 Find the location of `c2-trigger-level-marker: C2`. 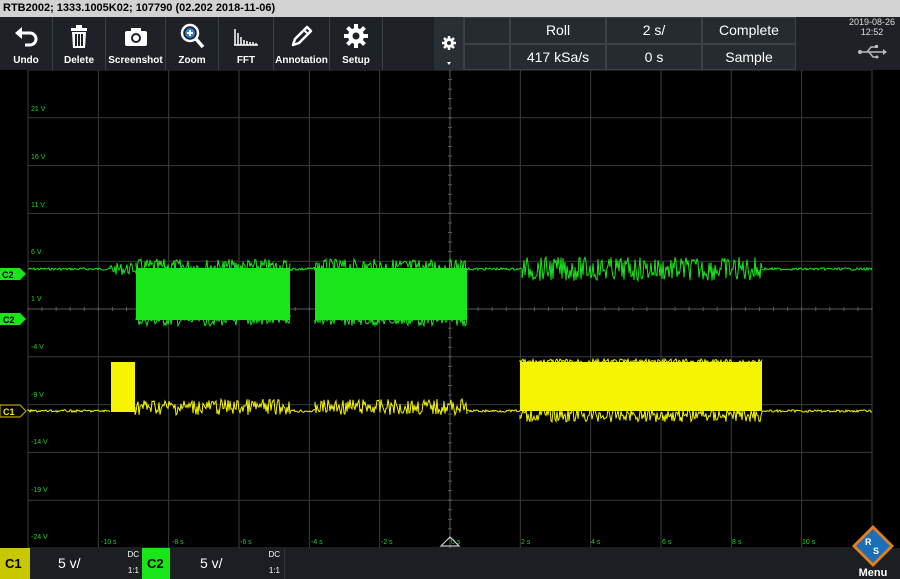

c2-trigger-level-marker: C2 is located at coordinates (13, 274).